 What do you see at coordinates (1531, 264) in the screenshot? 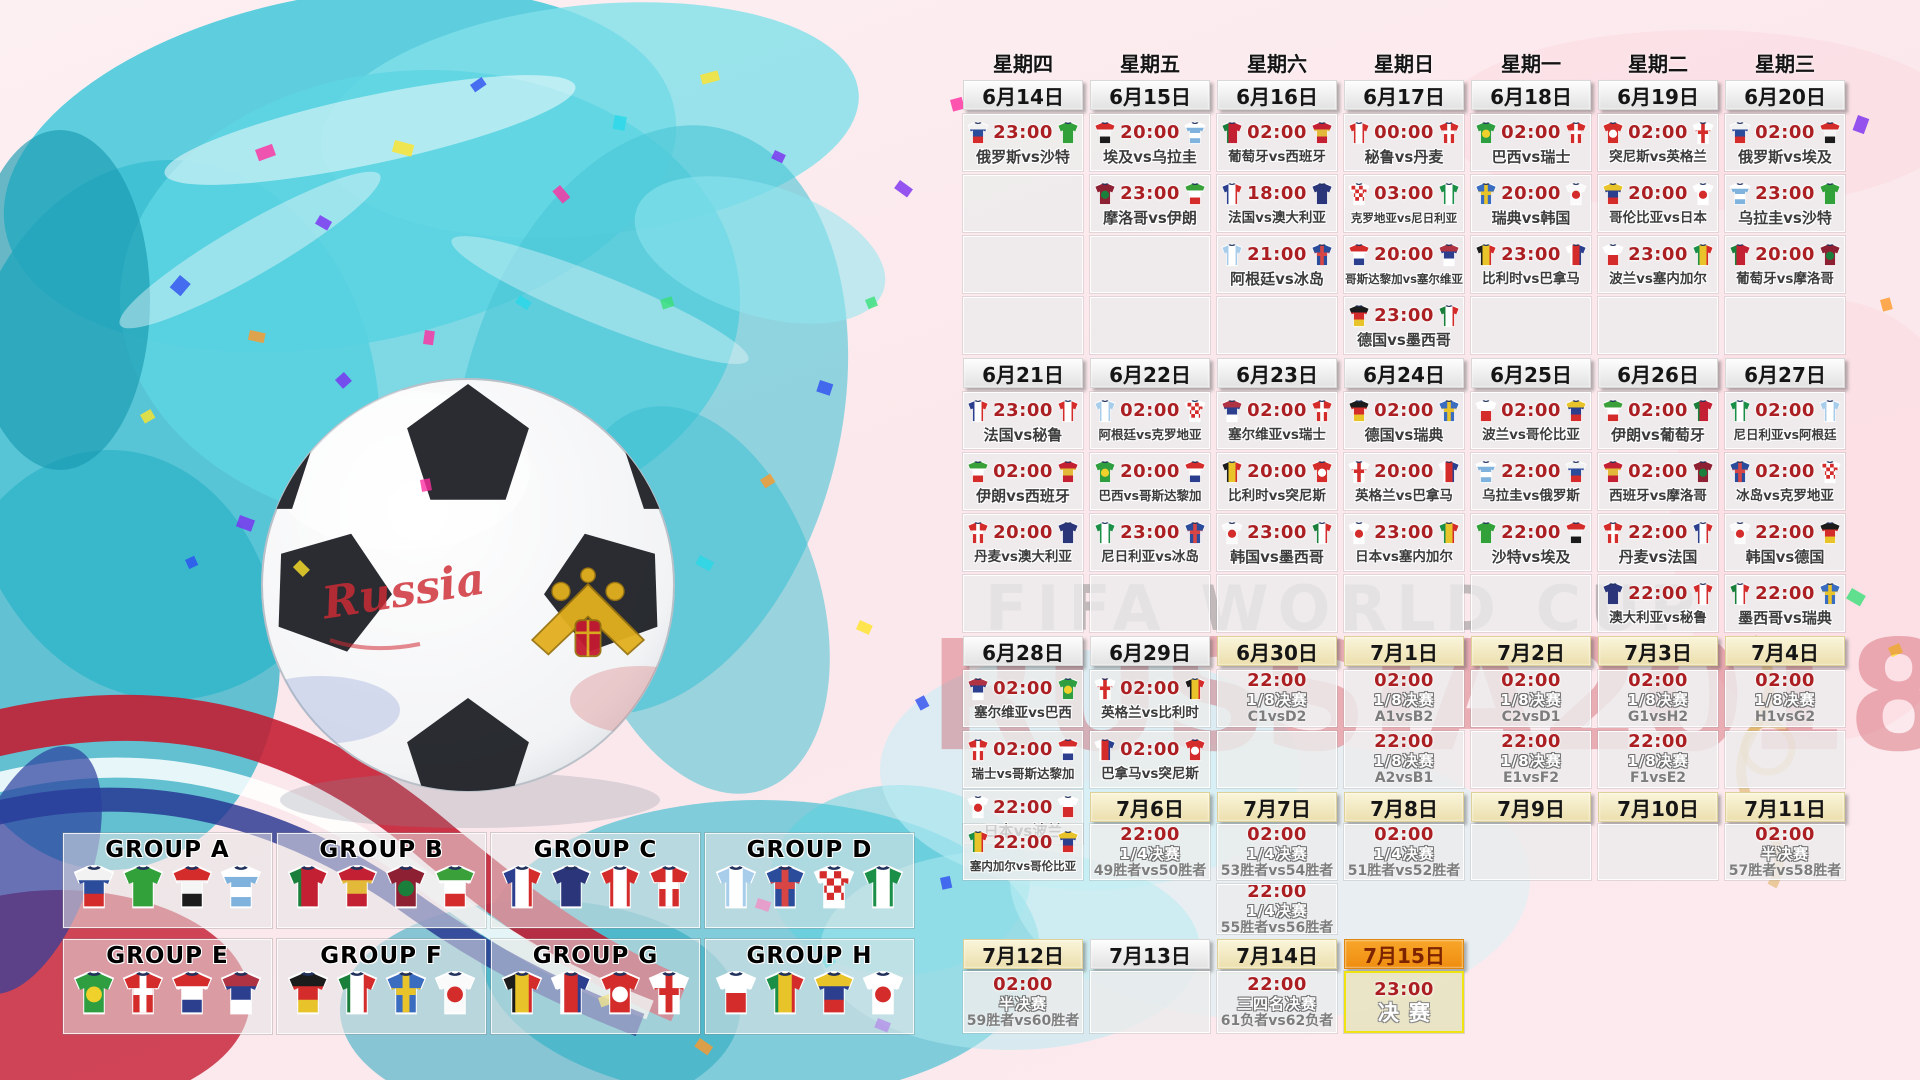
I see `match-cell: 23:00 比利时vs巴拿马` at bounding box center [1531, 264].